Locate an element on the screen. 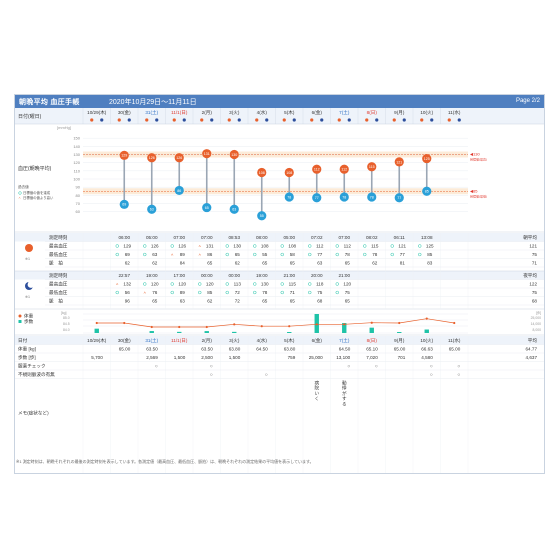 The width and height of the screenshot is (560, 560). evening-sys: 130 is located at coordinates (265, 284).